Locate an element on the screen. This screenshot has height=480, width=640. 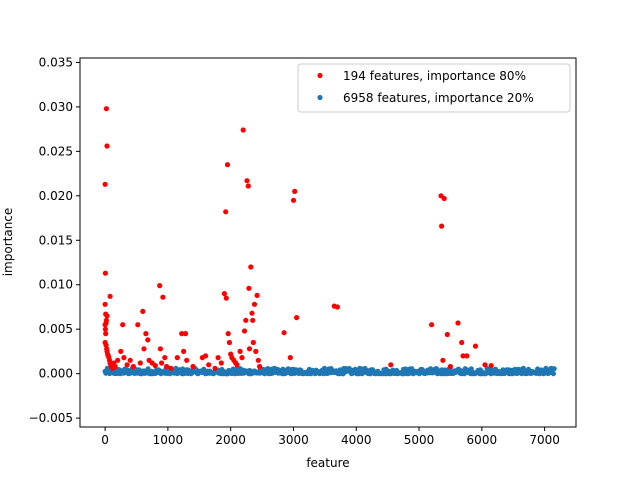
legend-blue-marker is located at coordinates (320, 97).